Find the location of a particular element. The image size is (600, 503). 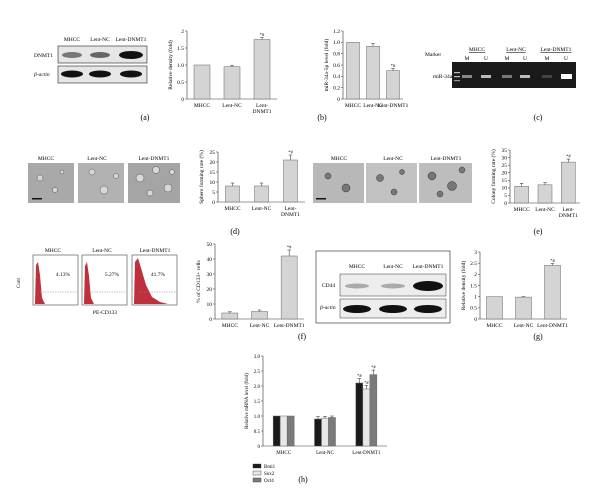

y-tick-label: 1.5 is located at coordinates (473, 286).